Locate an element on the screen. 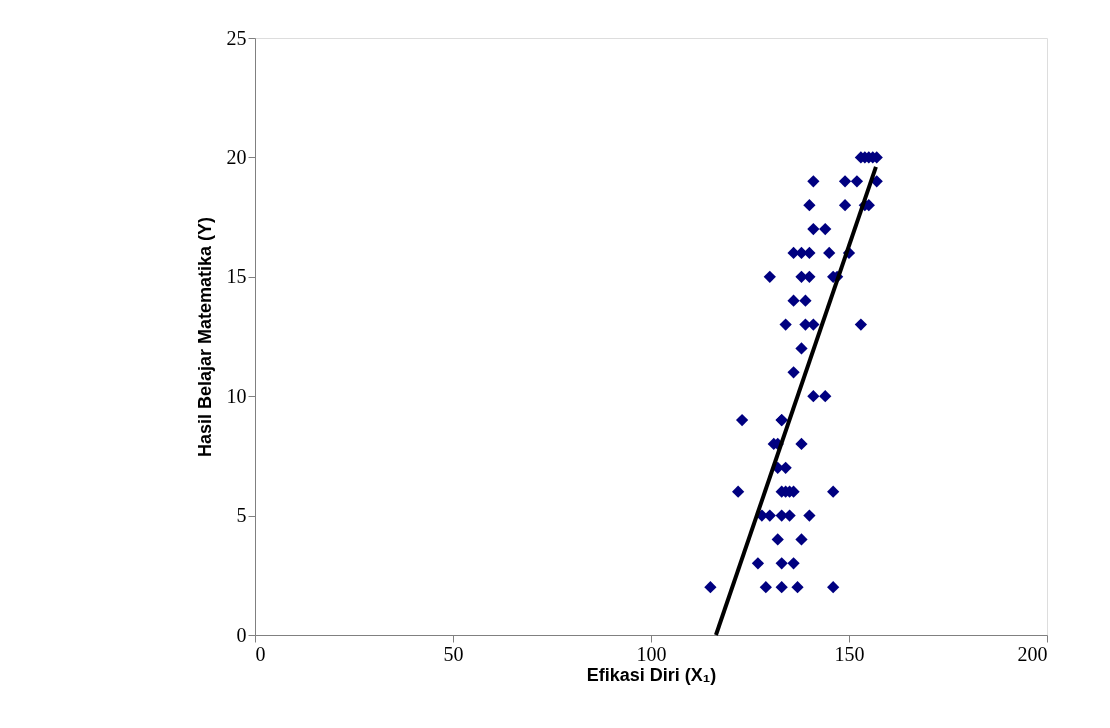  y-tick-label: 20 is located at coordinates (236, 156).